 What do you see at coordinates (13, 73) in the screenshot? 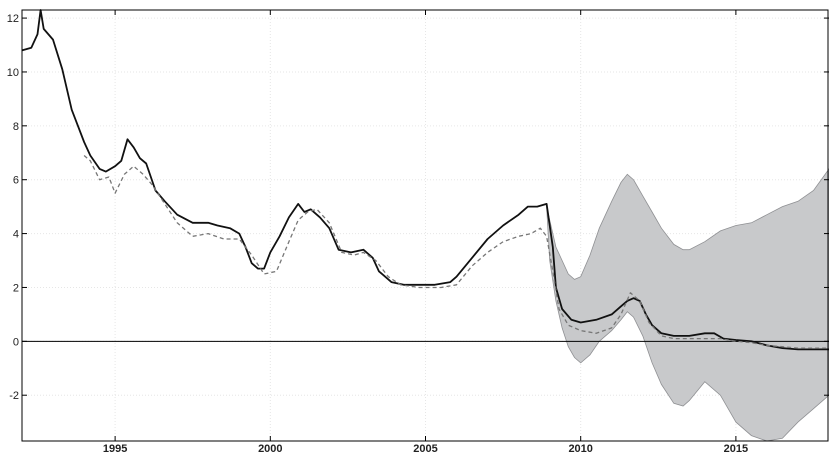
I see `y-tick-label: 10` at bounding box center [13, 73].